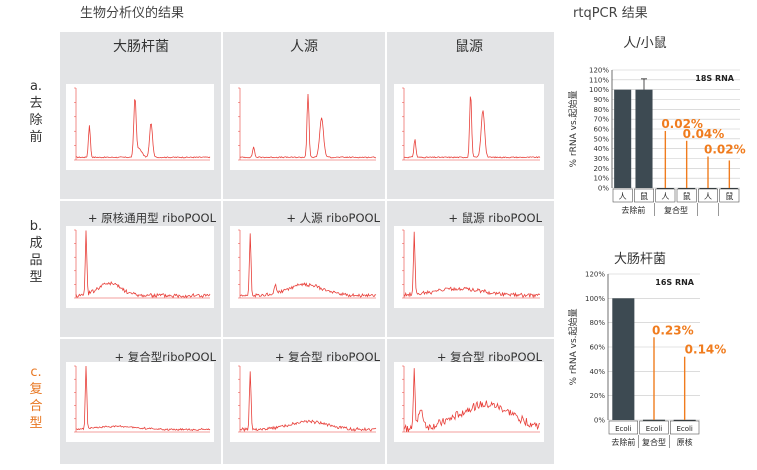  What do you see at coordinates (601, 100) in the screenshot?
I see `chart1-ytick-label: 90%` at bounding box center [601, 100].